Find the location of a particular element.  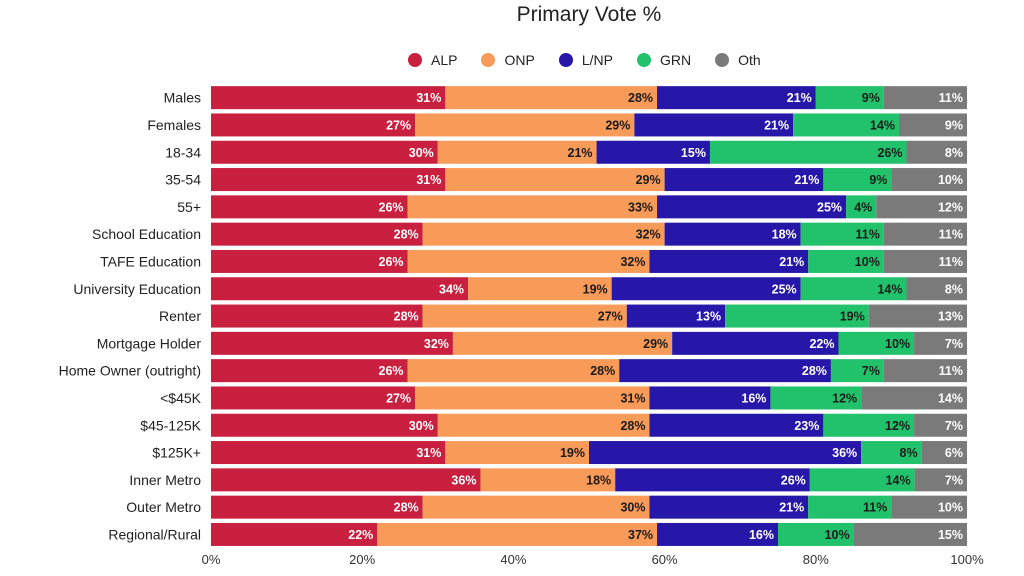

x-tick-label: 100% is located at coordinates (967, 559).